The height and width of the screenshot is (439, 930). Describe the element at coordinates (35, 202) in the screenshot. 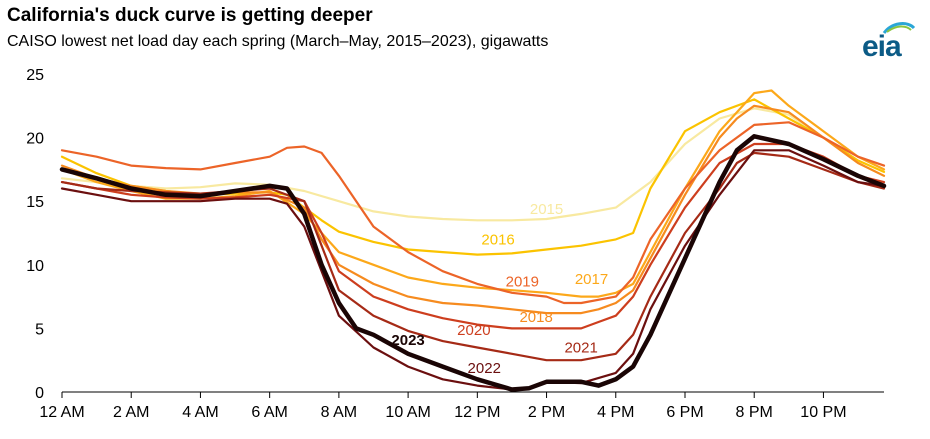

I see `y-tick-label: 15` at that location.